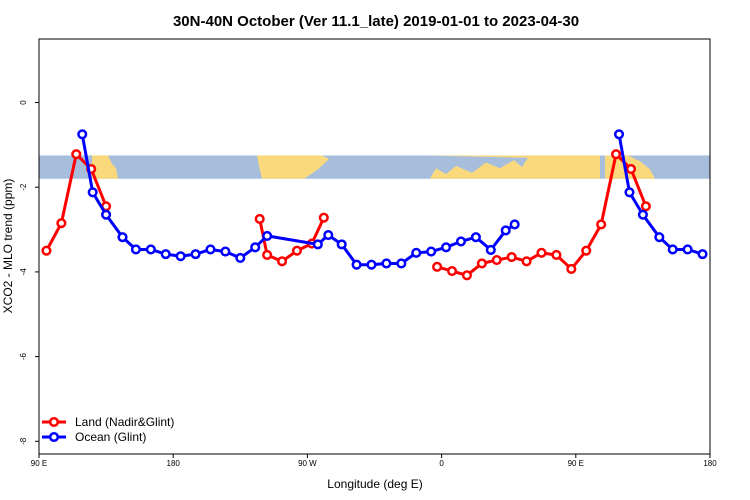 The image size is (750, 500). What do you see at coordinates (374, 484) in the screenshot?
I see `x-axis-label: Longitude (deg E)` at bounding box center [374, 484].